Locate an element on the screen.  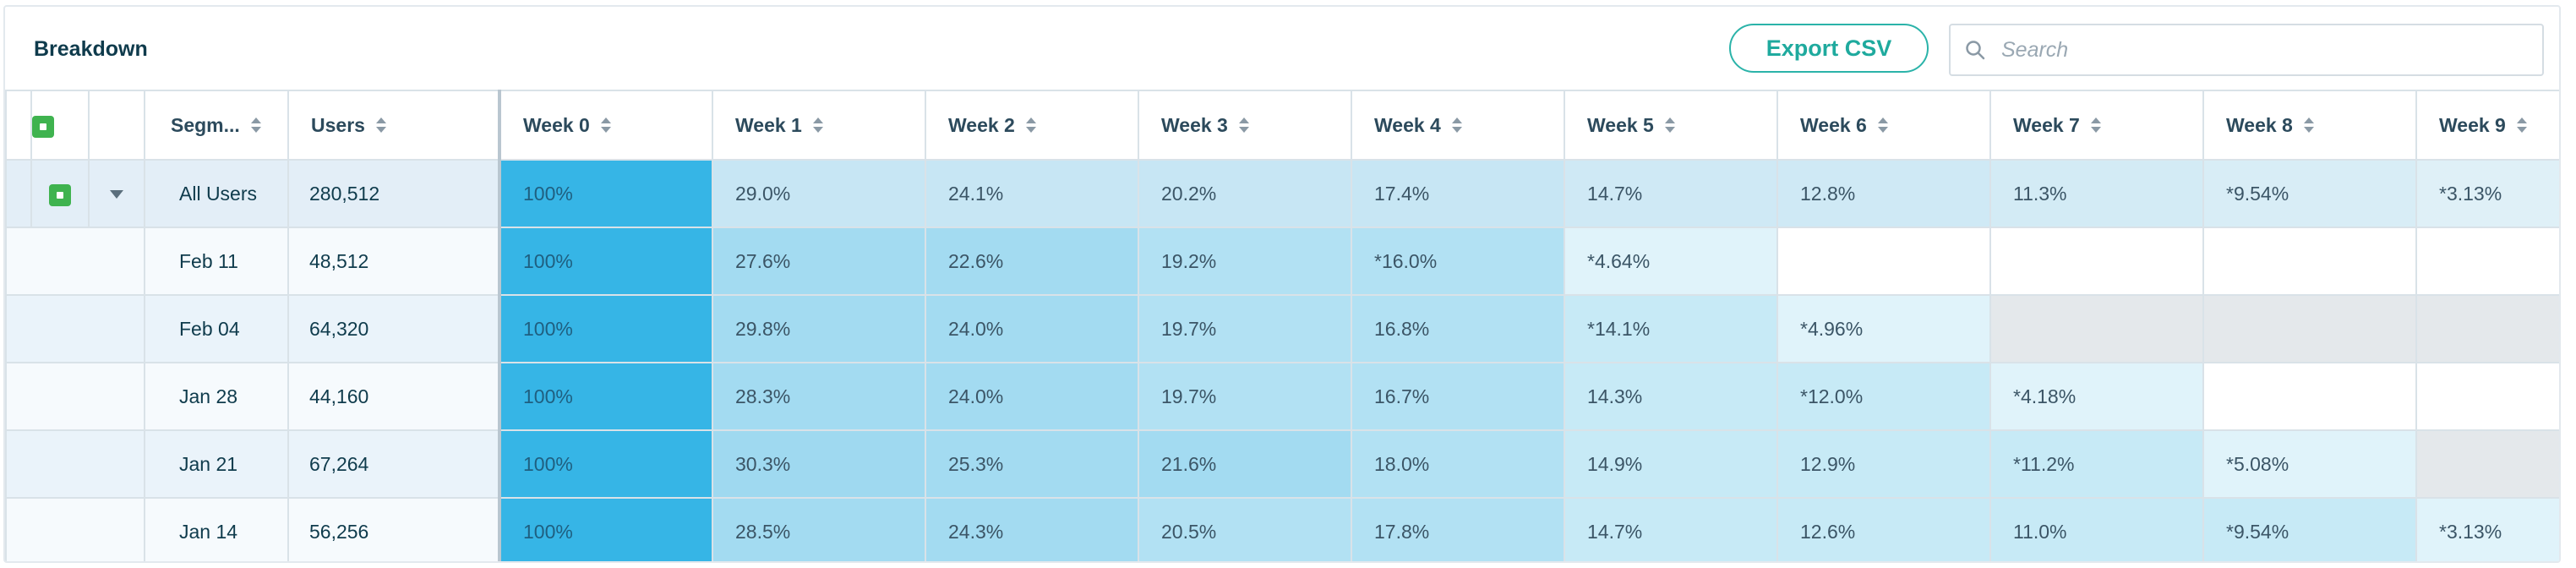
retention-cell: 24.3% is located at coordinates (1032, 529).